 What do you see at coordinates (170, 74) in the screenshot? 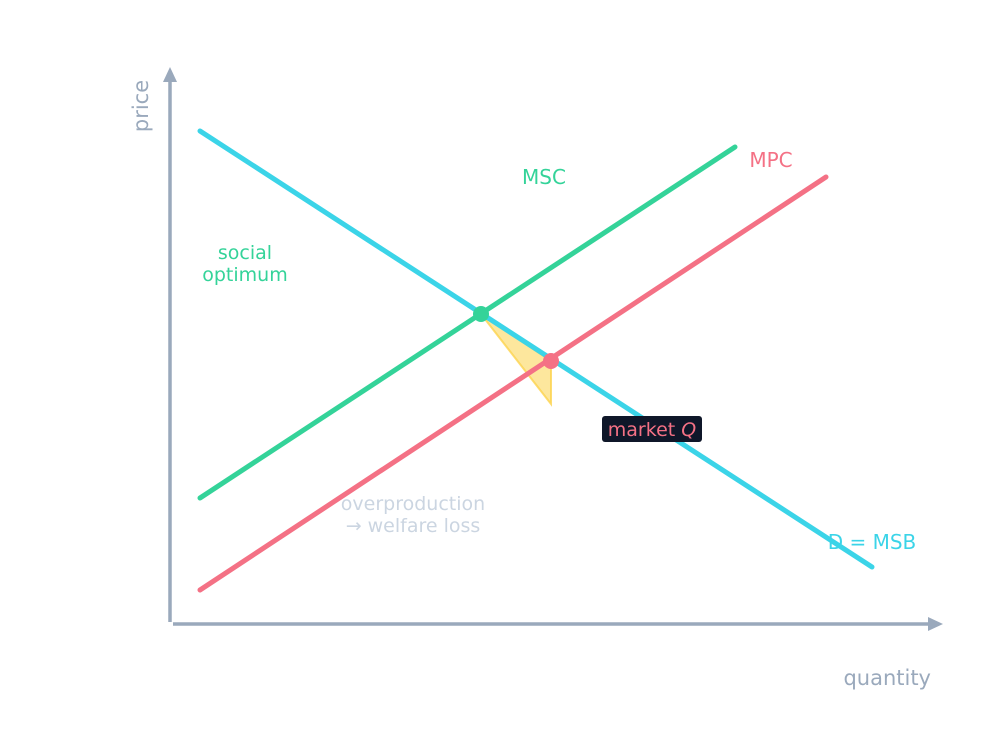
I see `y-axis-arrow` at bounding box center [170, 74].